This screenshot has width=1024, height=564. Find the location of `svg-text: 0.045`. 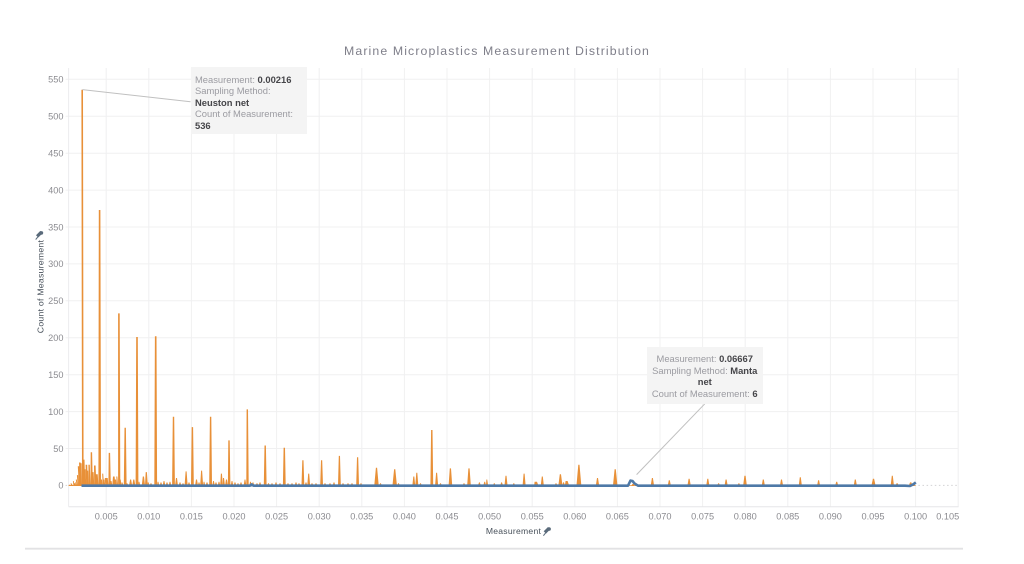

svg-text: 0.045 is located at coordinates (447, 517).